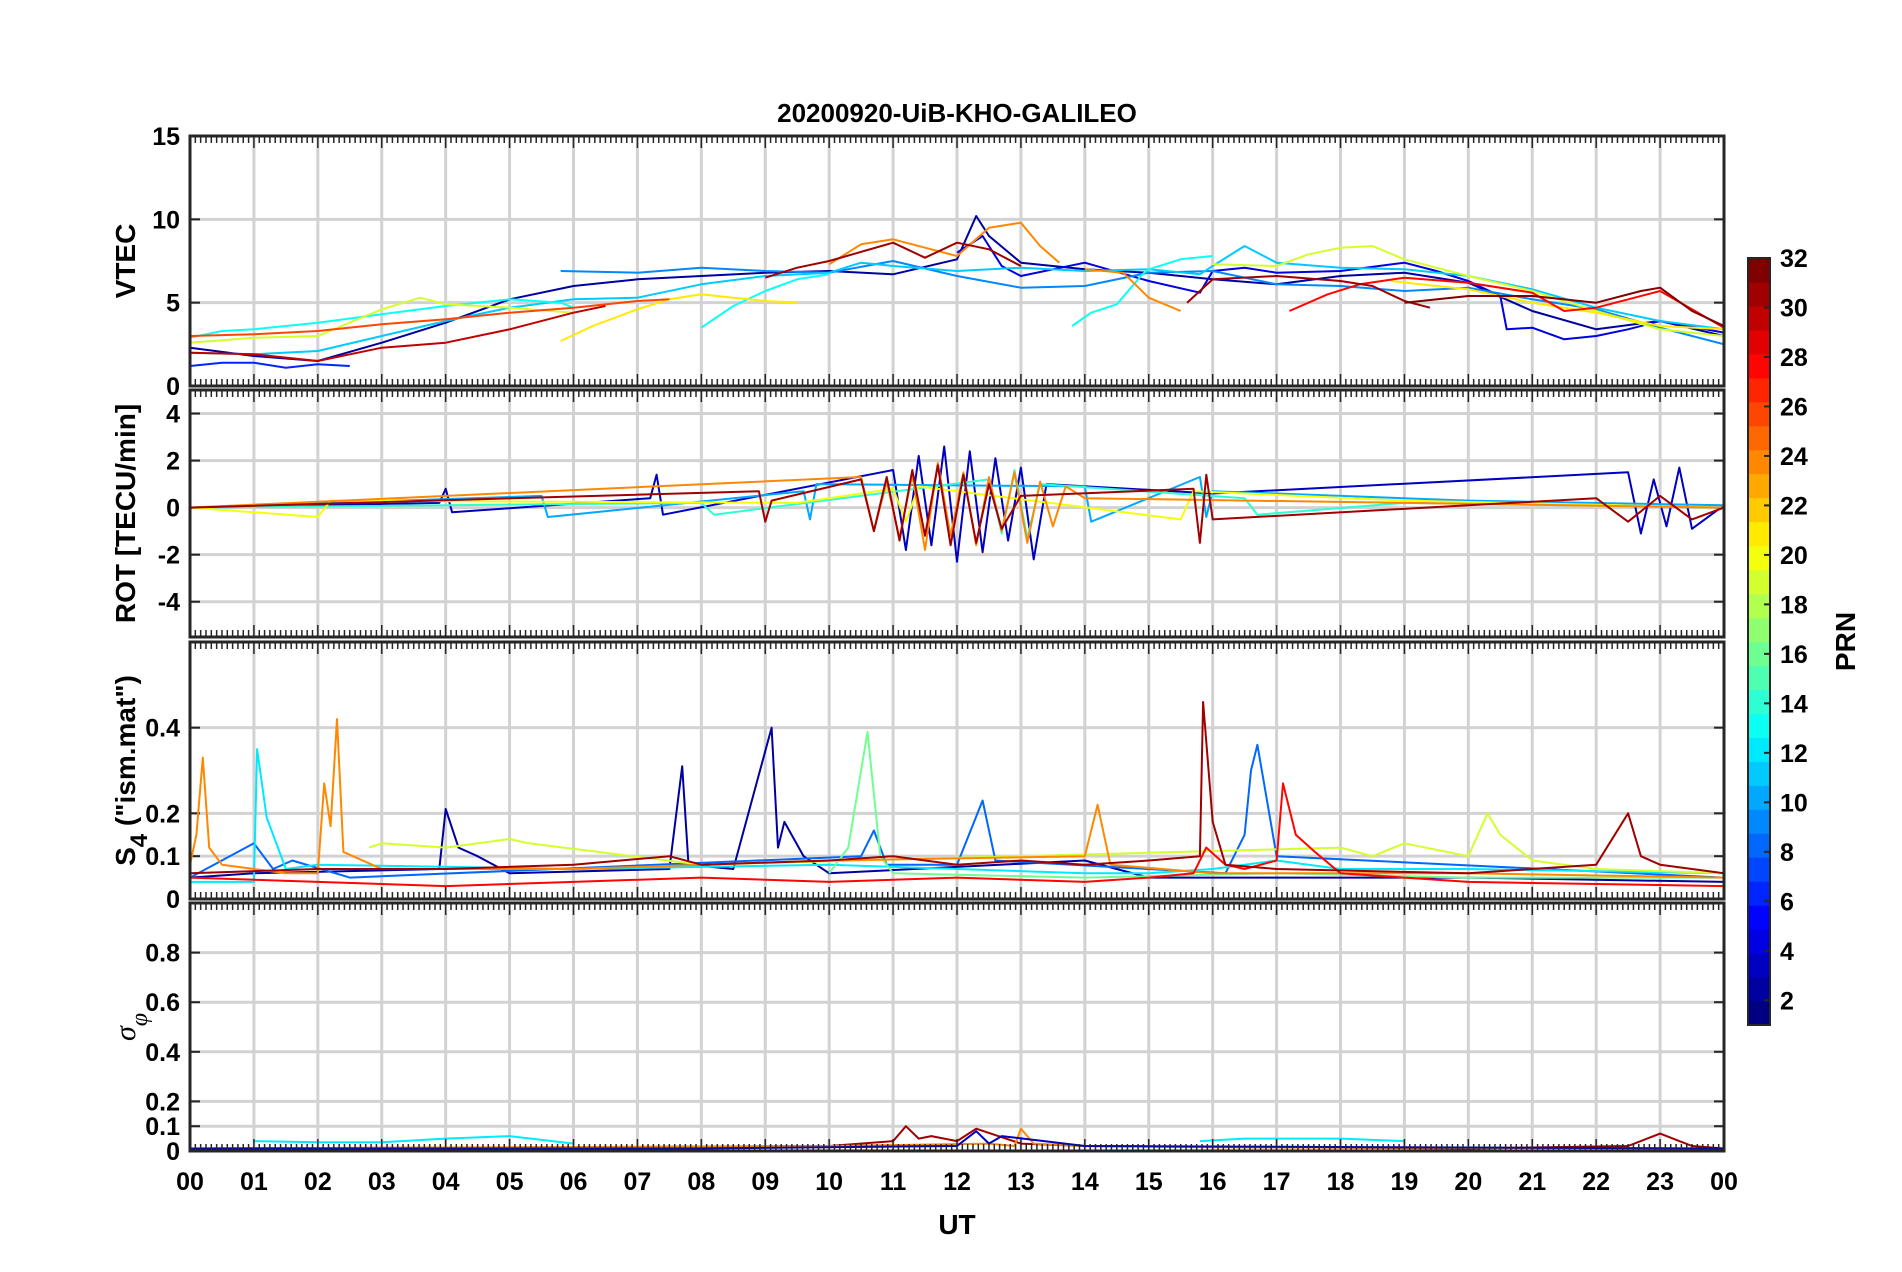  What do you see at coordinates (140, 1019) in the screenshot?
I see `y-label-sub: φ` at bounding box center [140, 1019].